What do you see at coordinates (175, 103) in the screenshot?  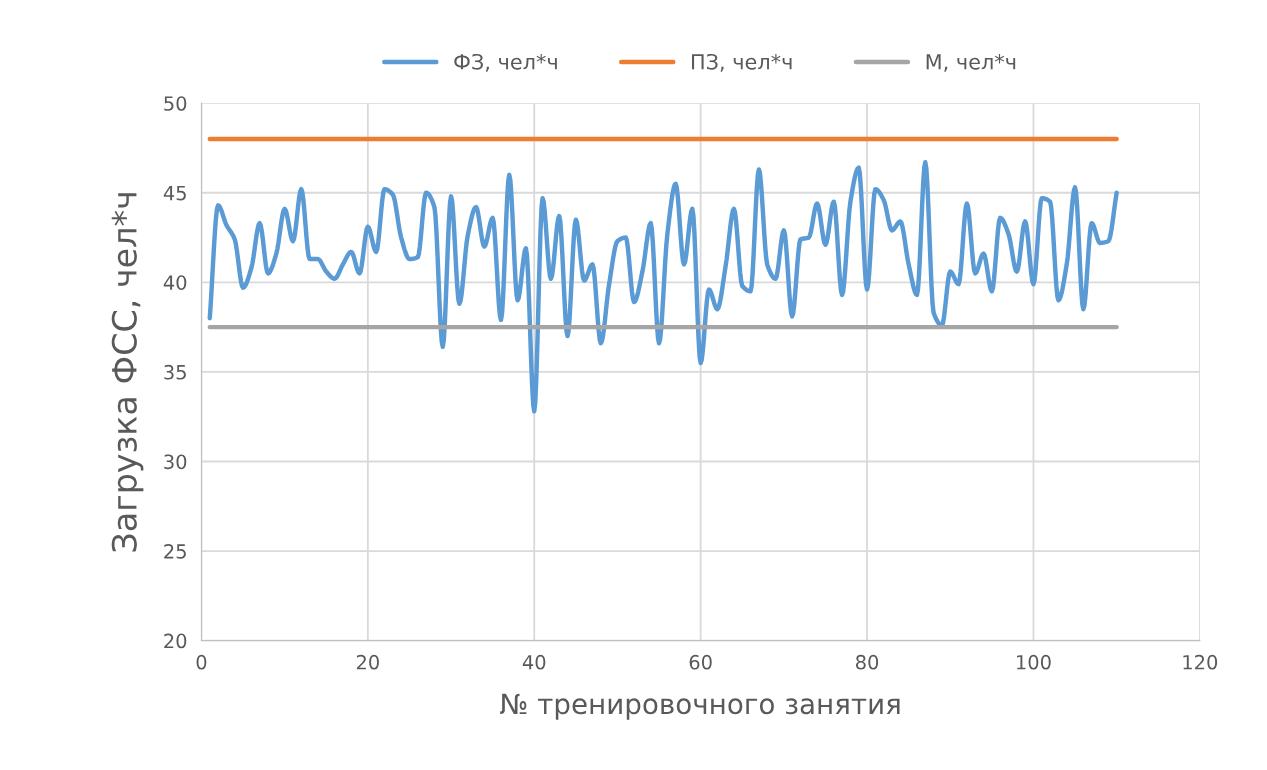 I see `y-tick-label: 50` at bounding box center [175, 103].